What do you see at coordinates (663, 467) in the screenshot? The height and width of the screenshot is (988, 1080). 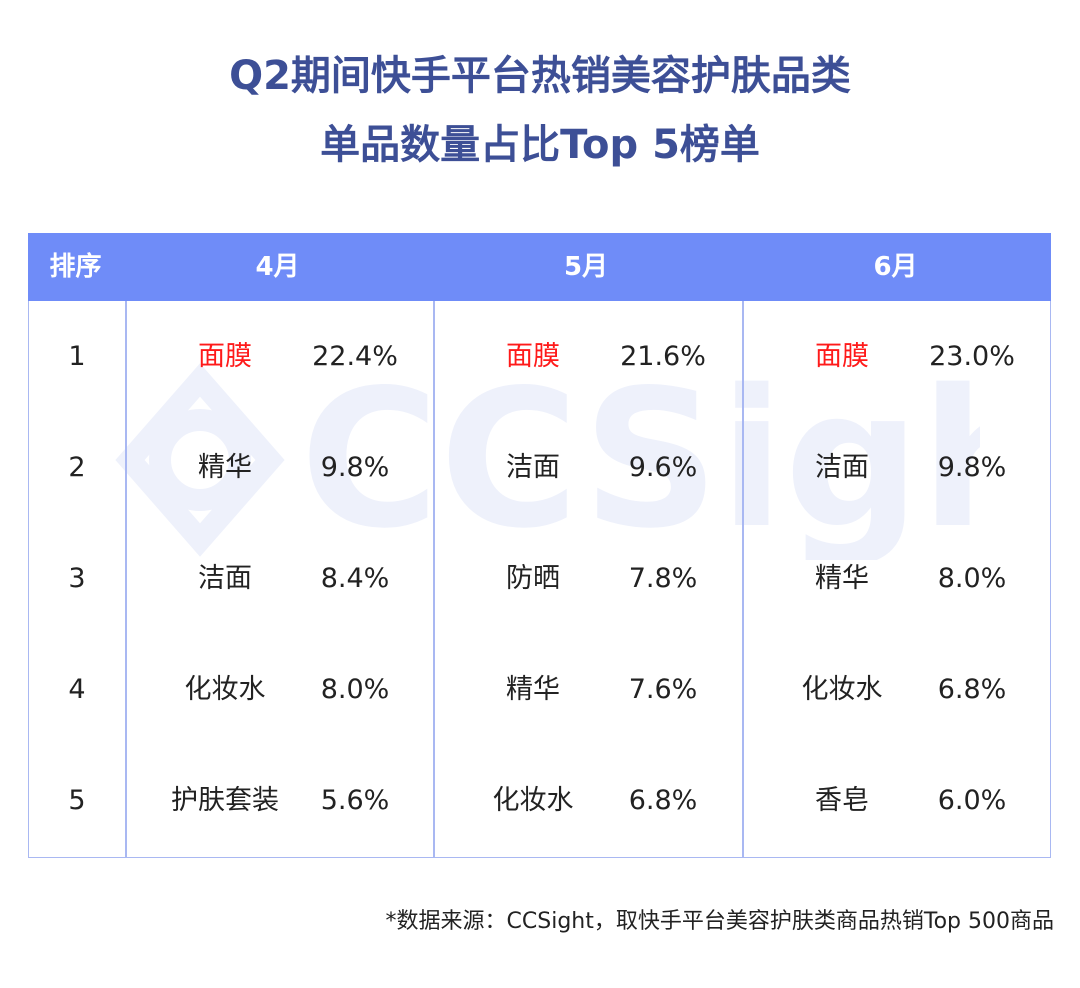 I see `share-percent: 9.6%` at bounding box center [663, 467].